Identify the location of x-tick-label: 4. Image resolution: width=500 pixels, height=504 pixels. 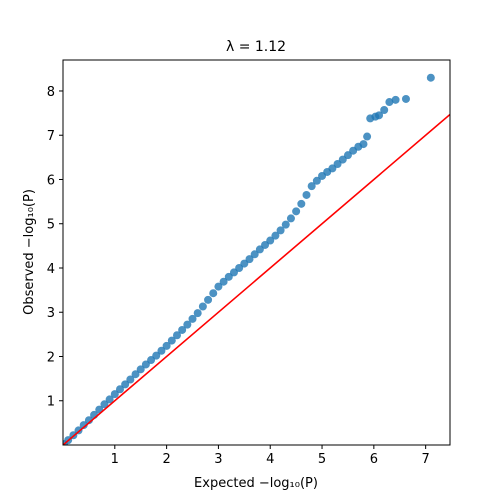
(270, 459).